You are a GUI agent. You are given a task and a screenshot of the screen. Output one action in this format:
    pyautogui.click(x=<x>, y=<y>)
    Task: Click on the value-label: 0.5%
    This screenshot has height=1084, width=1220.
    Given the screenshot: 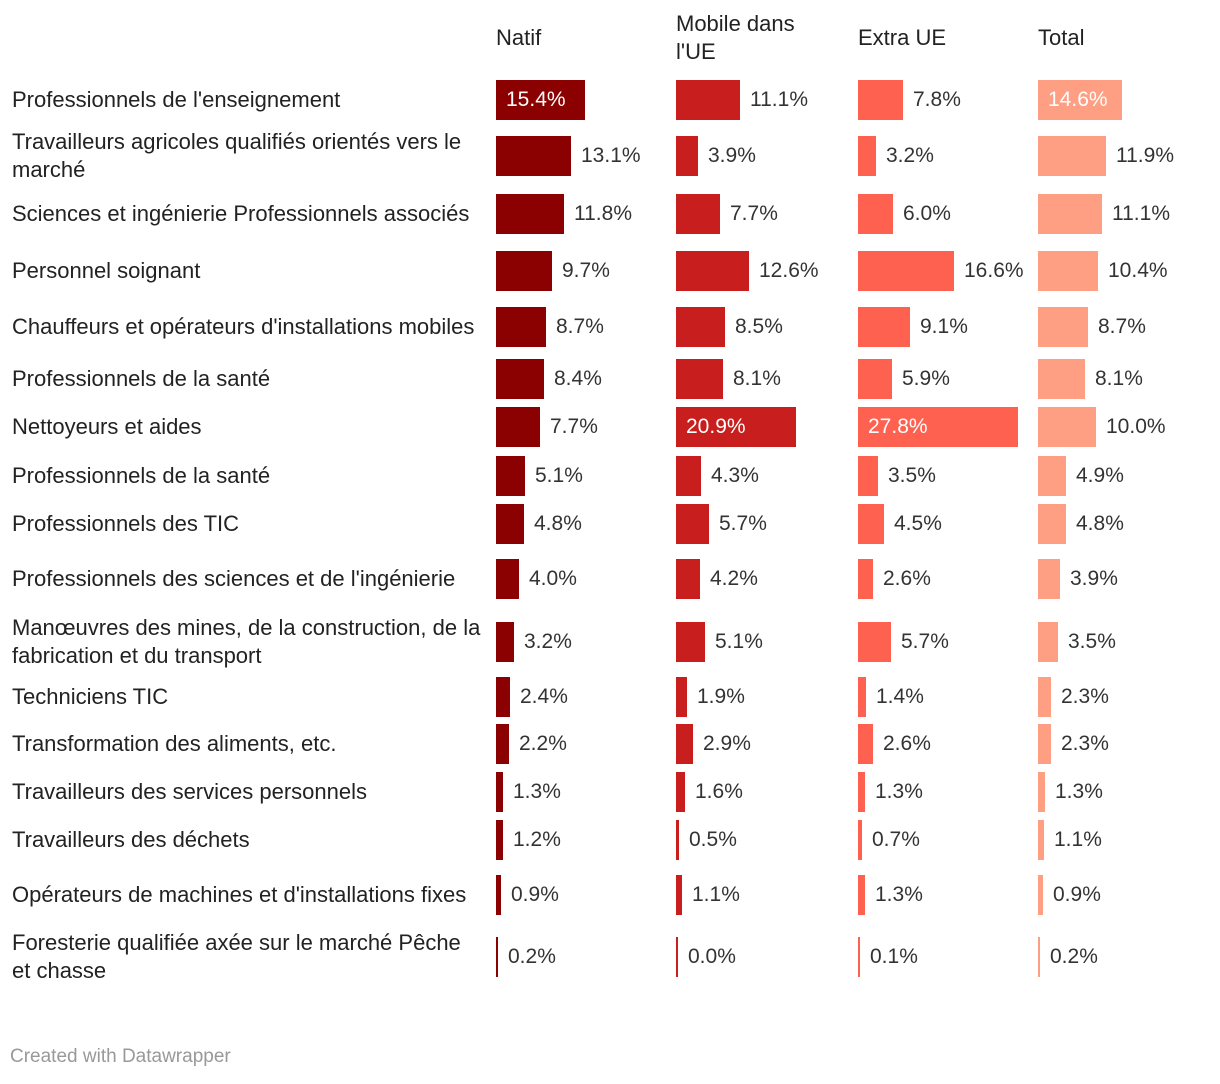 What is the action you would take?
    pyautogui.click(x=713, y=839)
    